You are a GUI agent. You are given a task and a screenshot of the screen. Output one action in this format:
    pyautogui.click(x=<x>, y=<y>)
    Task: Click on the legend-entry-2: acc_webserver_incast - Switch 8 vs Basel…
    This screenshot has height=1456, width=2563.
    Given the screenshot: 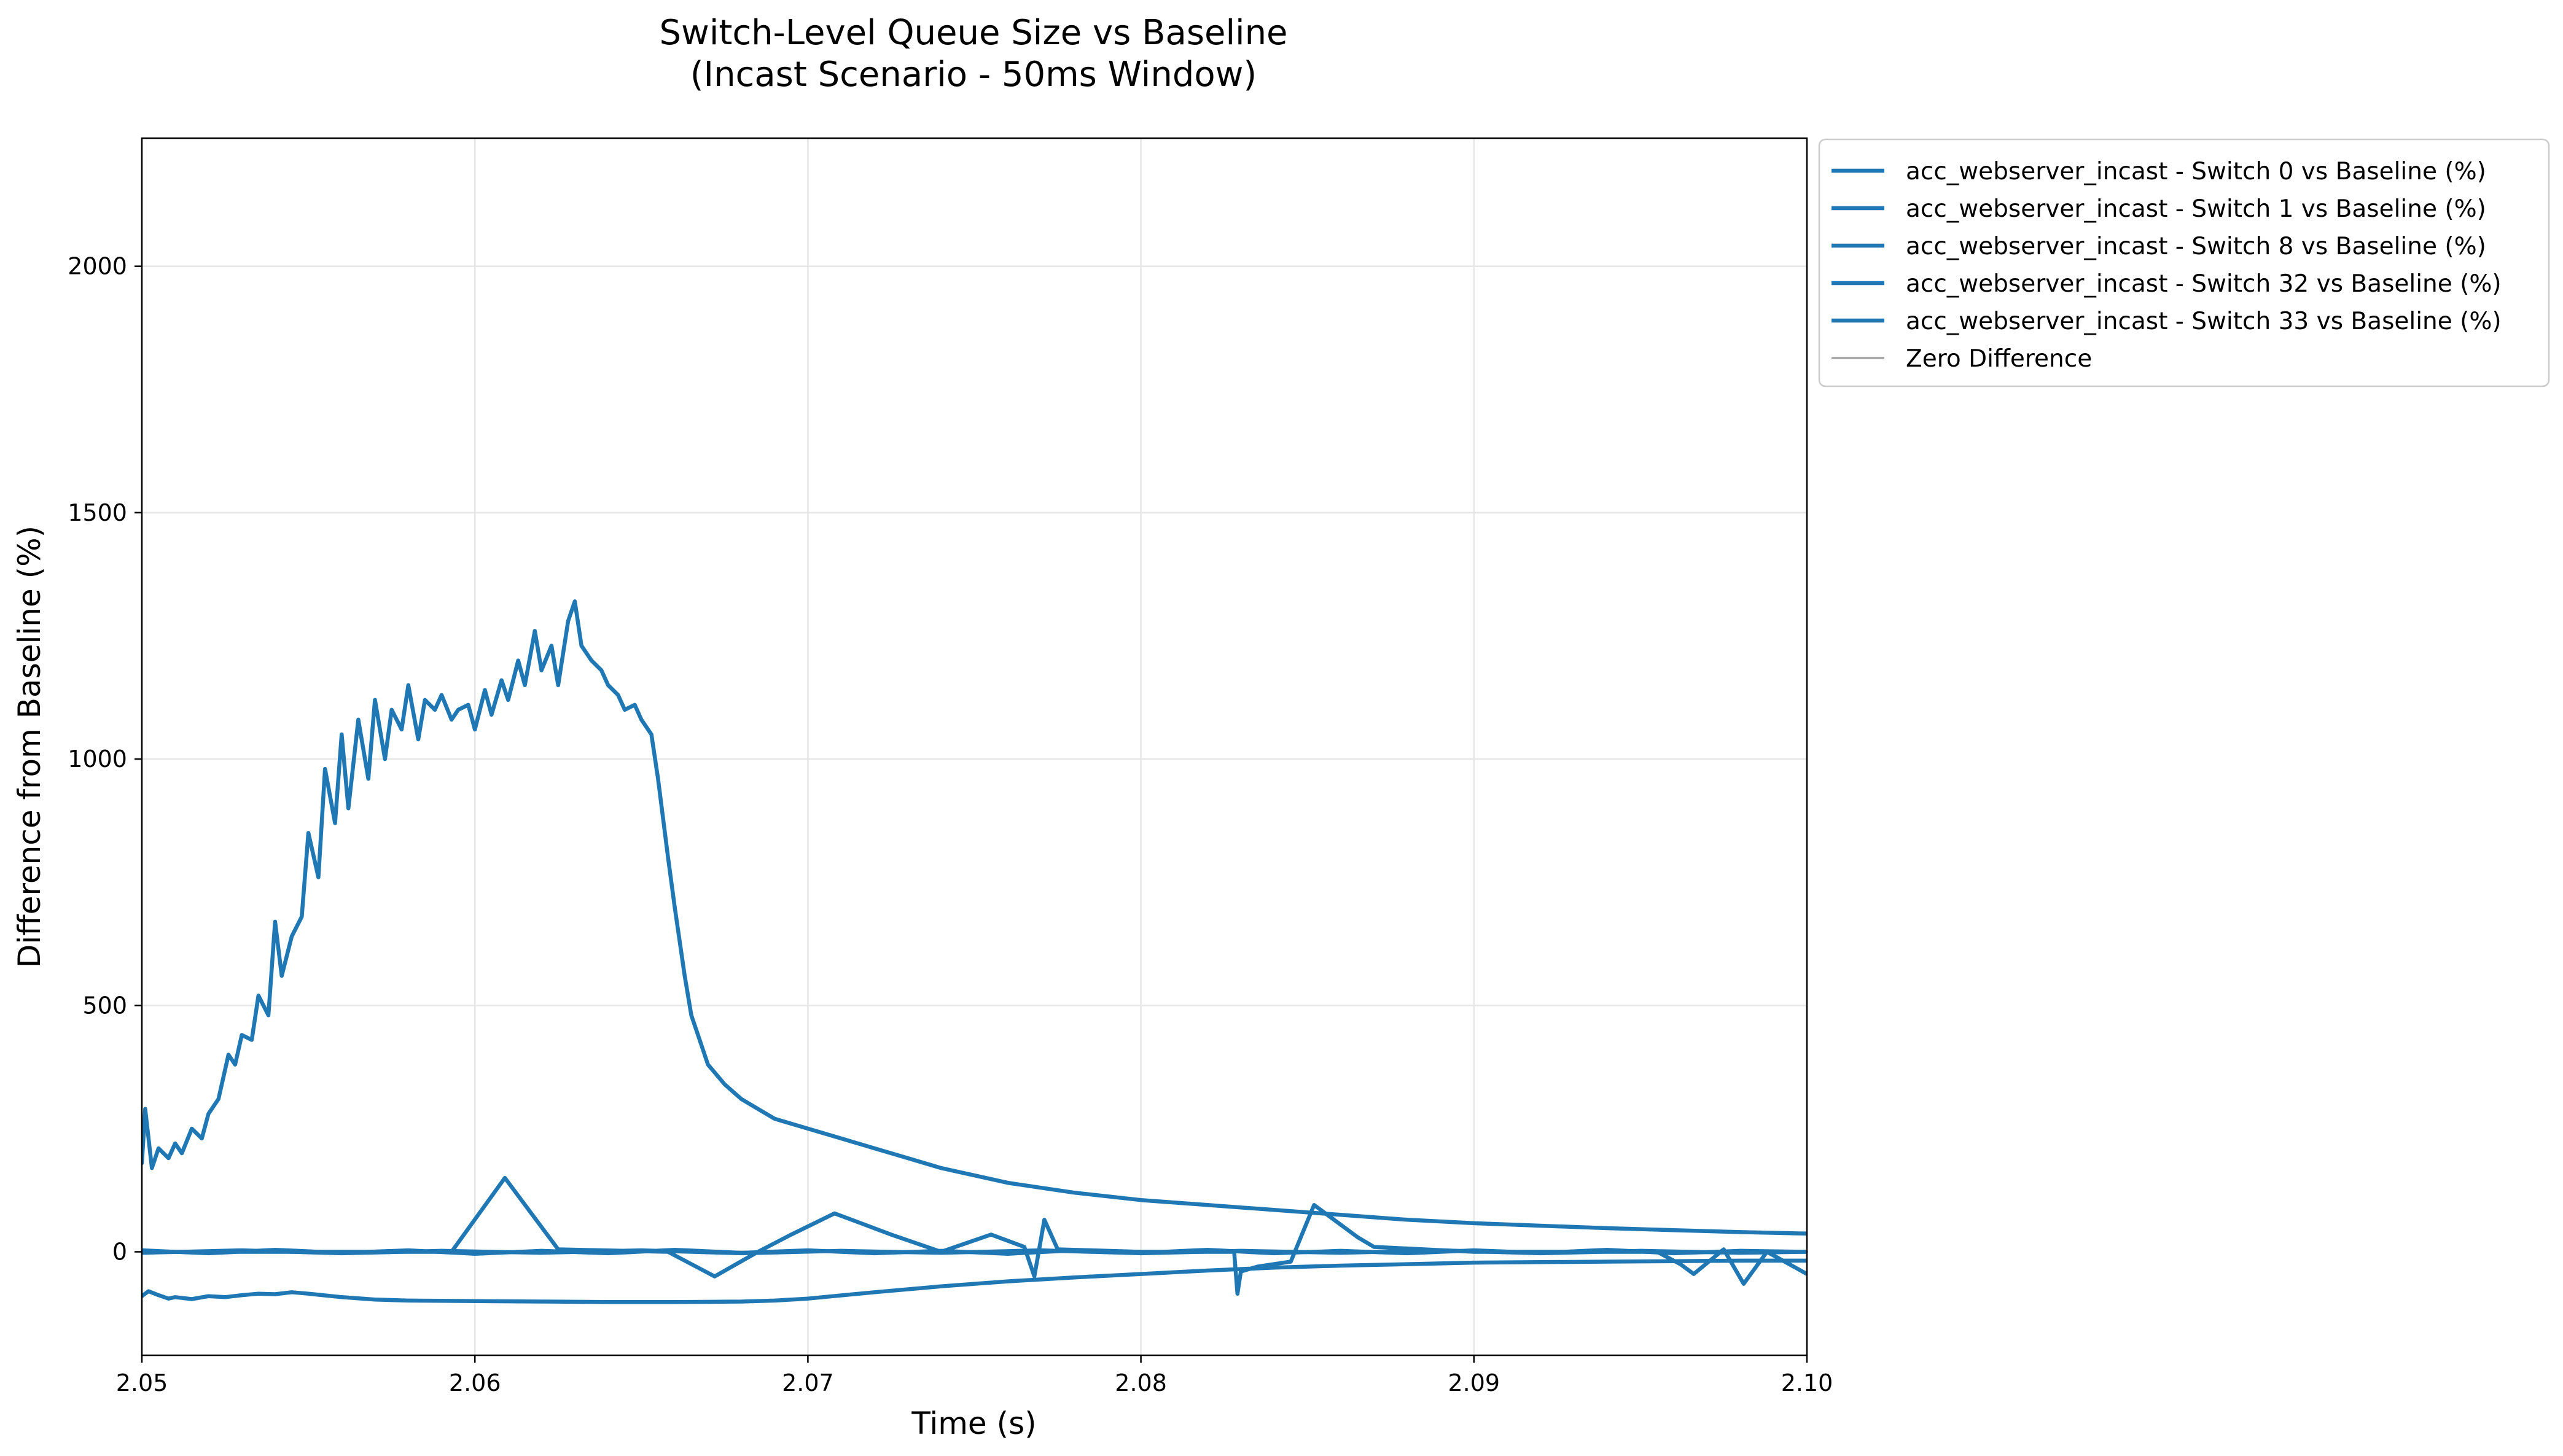 What is the action you would take?
    pyautogui.click(x=2196, y=246)
    